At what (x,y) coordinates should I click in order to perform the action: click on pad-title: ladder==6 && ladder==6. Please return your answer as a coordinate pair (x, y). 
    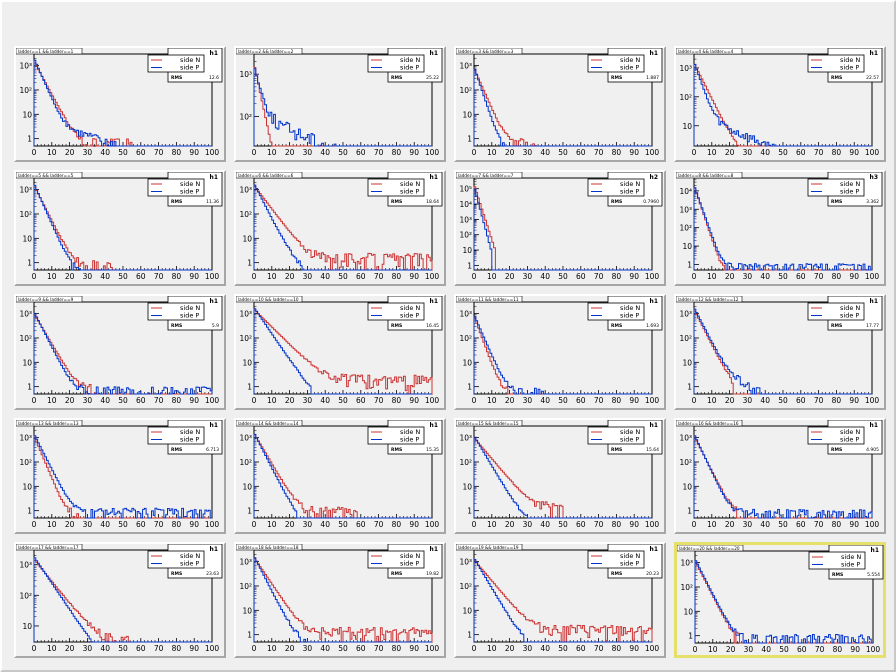
    Looking at the image, I should click on (269, 175).